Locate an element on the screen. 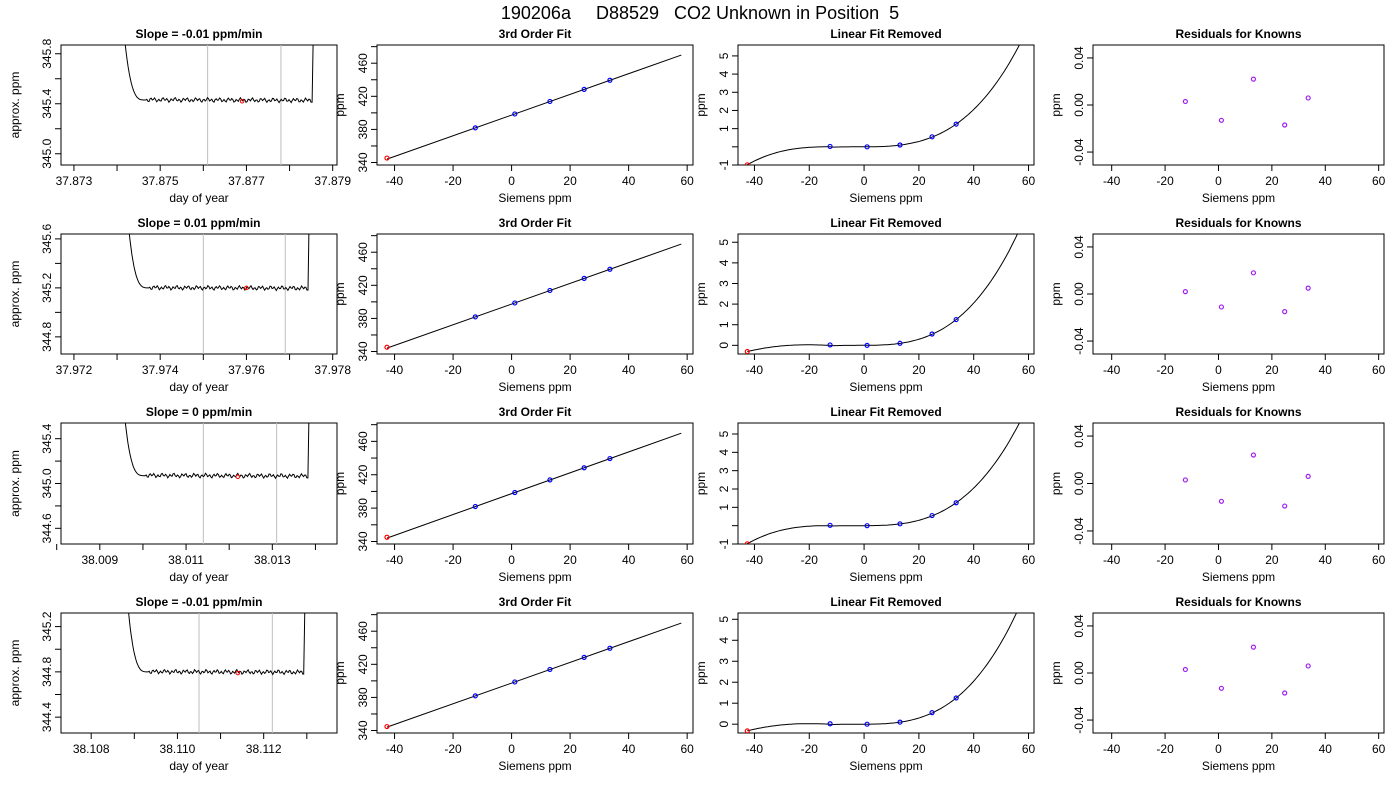  y-tick-label: 0.04 is located at coordinates (1079, 436).